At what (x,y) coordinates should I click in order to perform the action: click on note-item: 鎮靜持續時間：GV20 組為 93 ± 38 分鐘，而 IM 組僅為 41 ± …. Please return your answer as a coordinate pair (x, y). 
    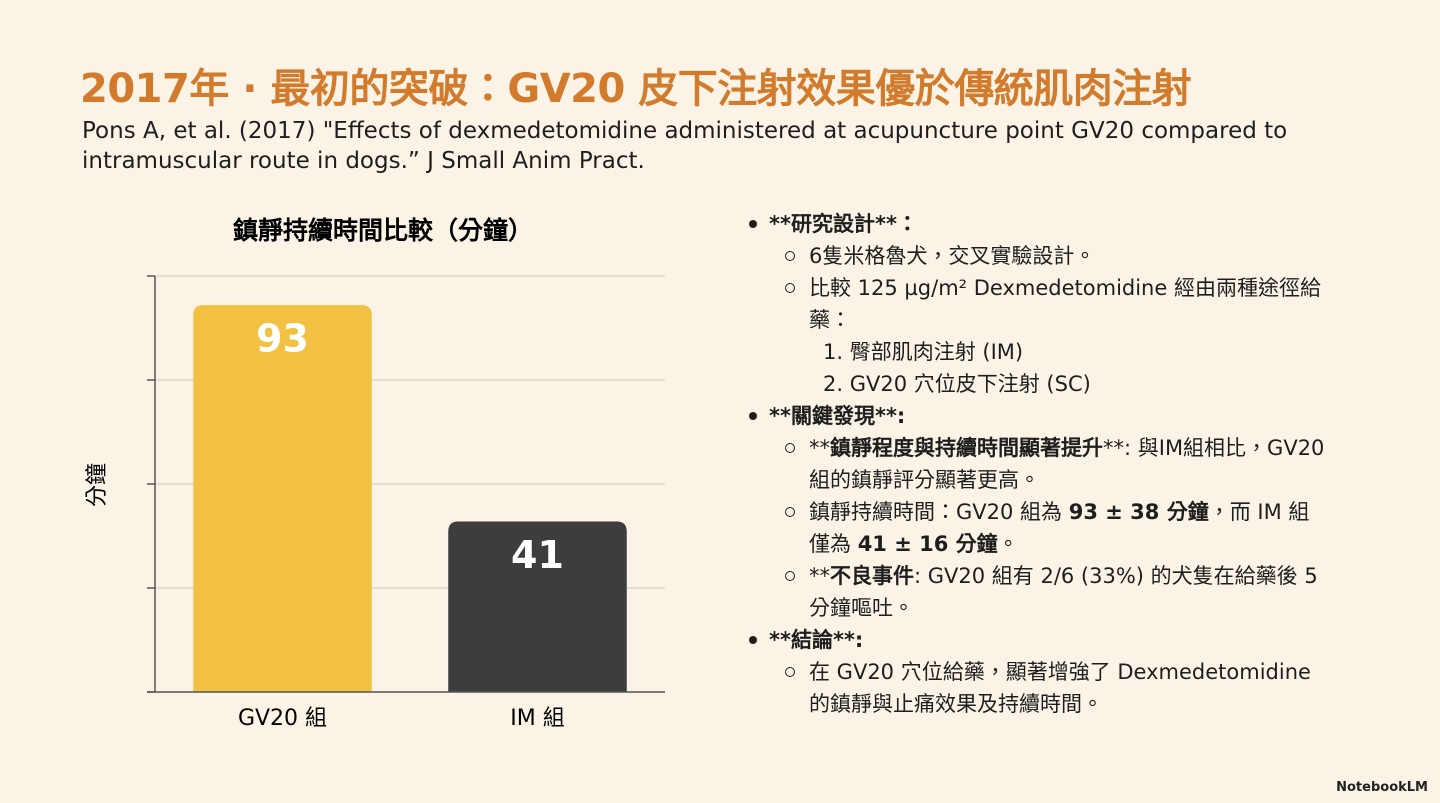
    Looking at the image, I should click on (1075, 528).